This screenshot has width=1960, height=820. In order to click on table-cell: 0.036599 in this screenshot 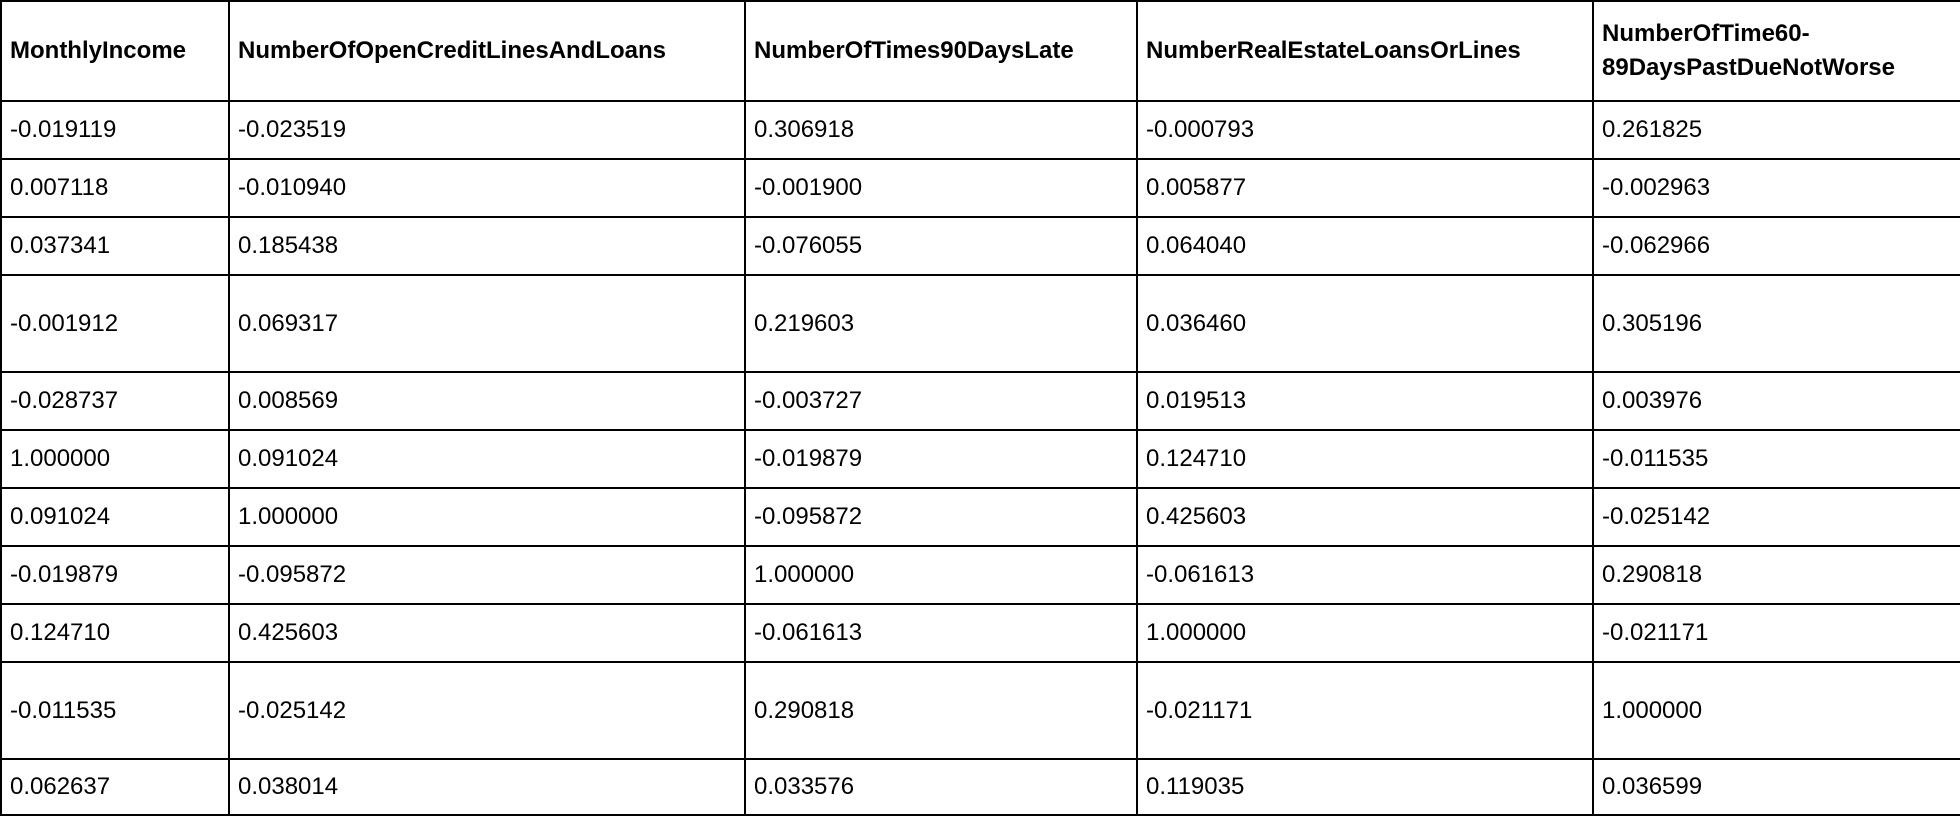, I will do `click(1776, 787)`.